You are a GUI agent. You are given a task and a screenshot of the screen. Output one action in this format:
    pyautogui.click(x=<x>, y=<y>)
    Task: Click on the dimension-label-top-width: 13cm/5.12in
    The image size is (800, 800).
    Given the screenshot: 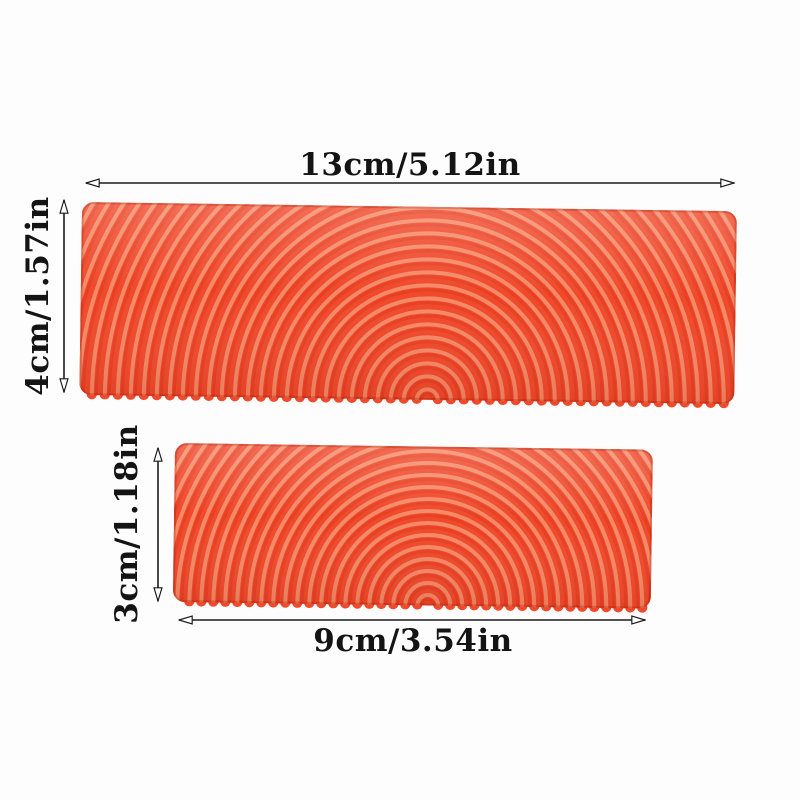 What is the action you would take?
    pyautogui.click(x=410, y=165)
    